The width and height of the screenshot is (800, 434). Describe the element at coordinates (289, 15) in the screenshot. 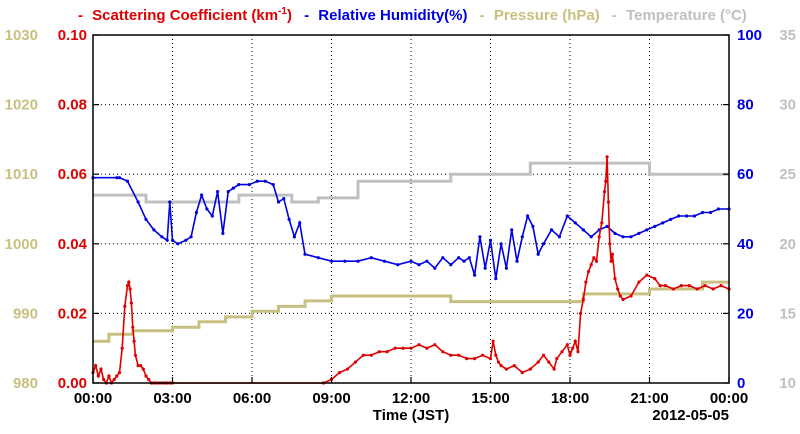

I see `title-scattering-close: )` at that location.